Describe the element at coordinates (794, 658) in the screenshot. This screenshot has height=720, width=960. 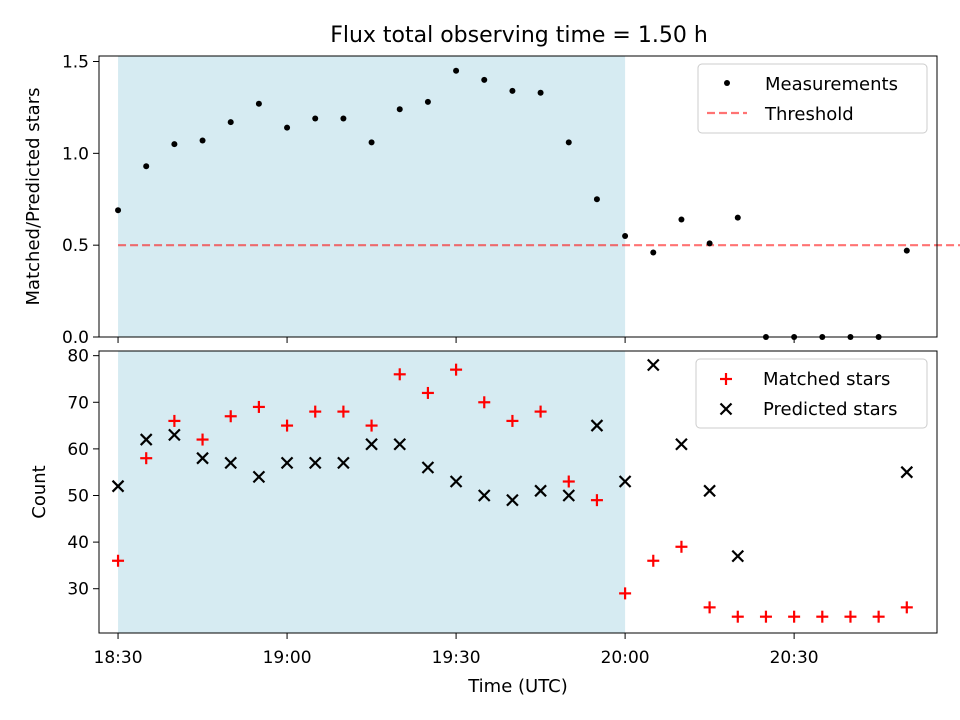
I see `x-tick-label: 20:30` at that location.